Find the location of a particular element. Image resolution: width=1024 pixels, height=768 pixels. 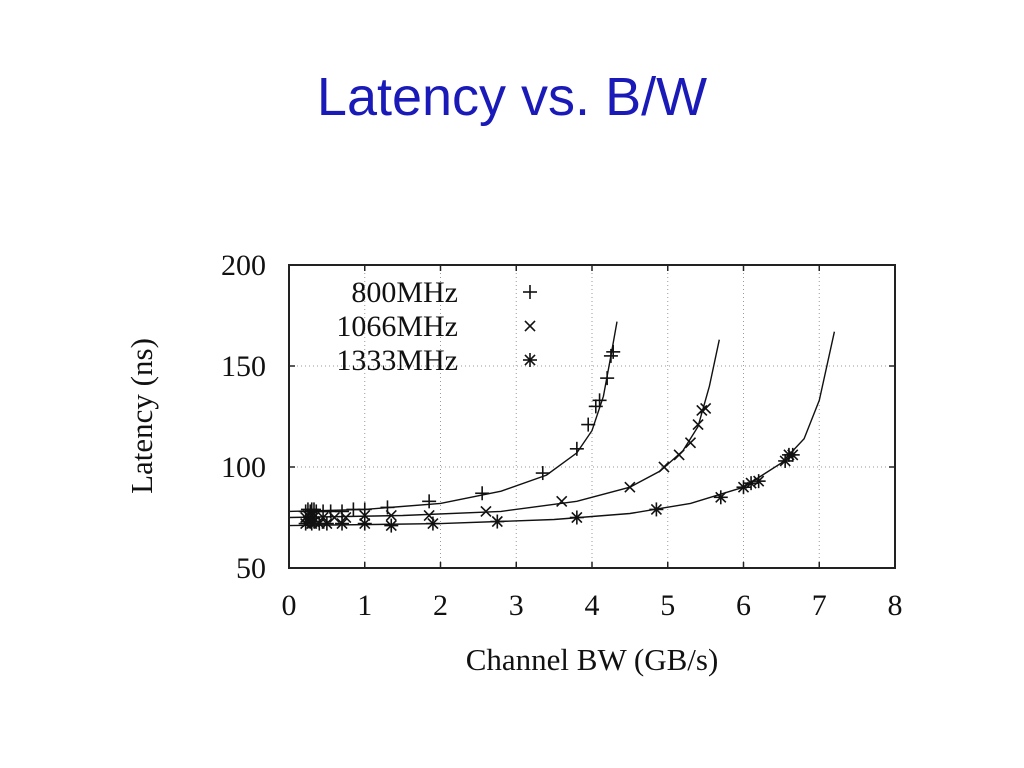

y-tick-labels: 50 100 150 200 is located at coordinates (243, 417).